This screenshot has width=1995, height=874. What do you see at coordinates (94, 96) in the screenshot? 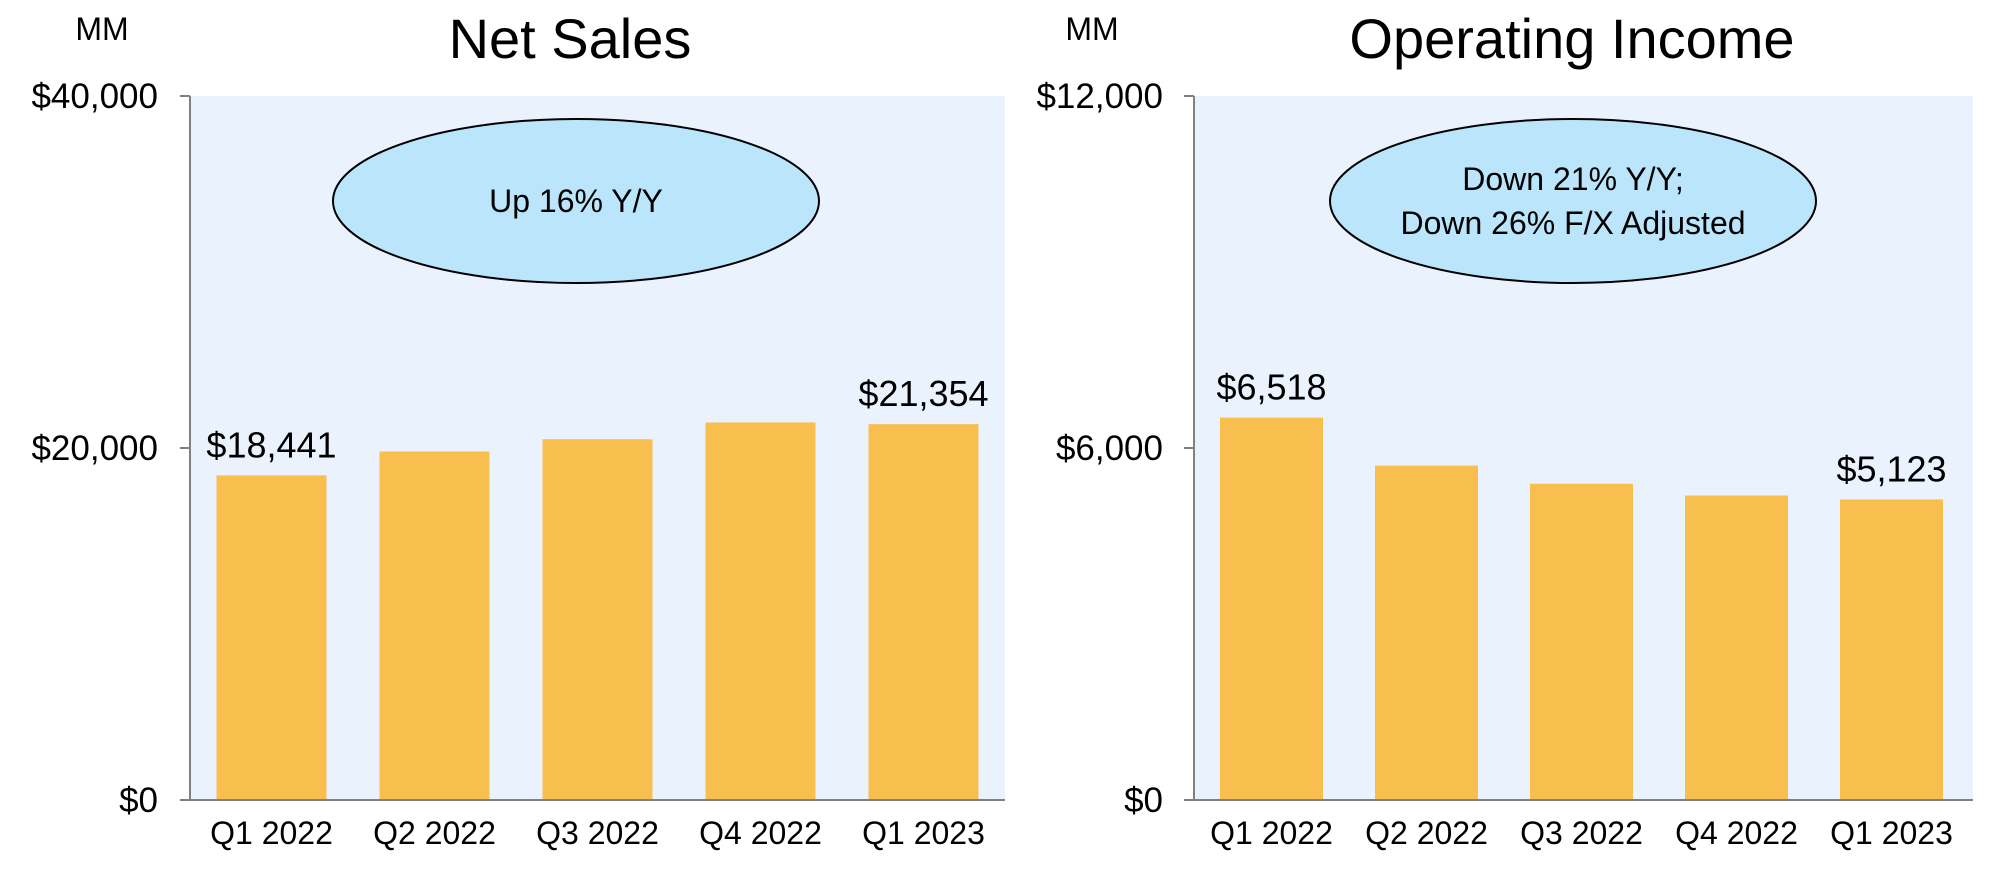
I see `y-tick-label: $40,000` at bounding box center [94, 96].